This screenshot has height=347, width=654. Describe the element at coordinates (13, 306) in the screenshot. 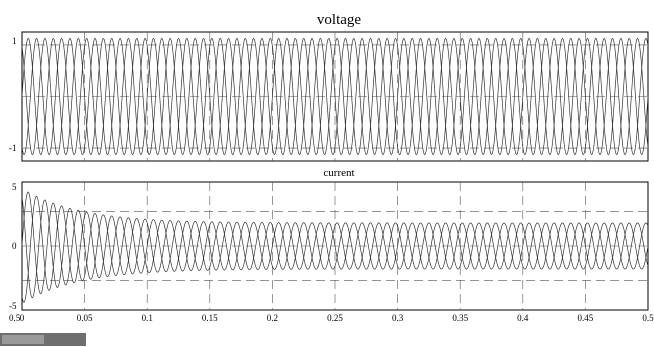

I see `current-ytick-bottom: -5` at that location.